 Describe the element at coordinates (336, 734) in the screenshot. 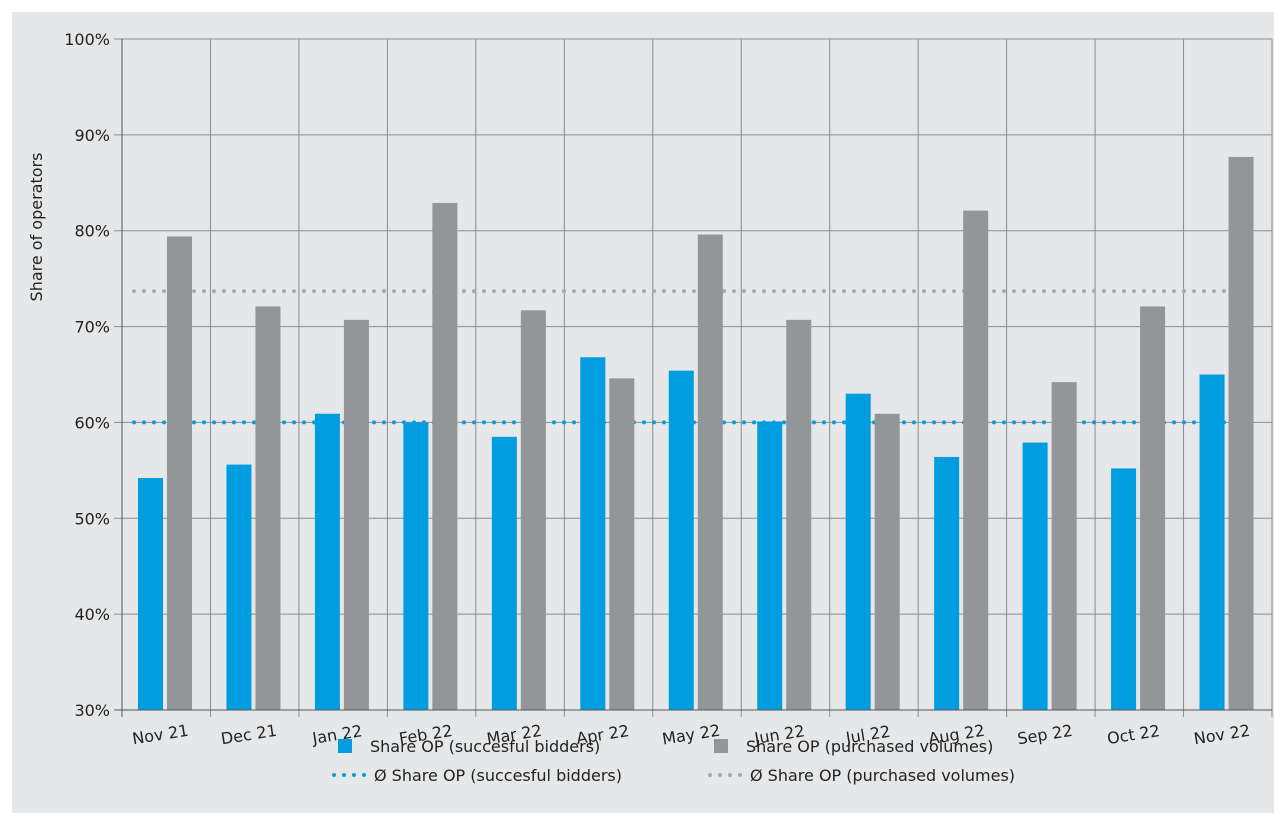

I see `x-tick-label: Jan 22` at that location.